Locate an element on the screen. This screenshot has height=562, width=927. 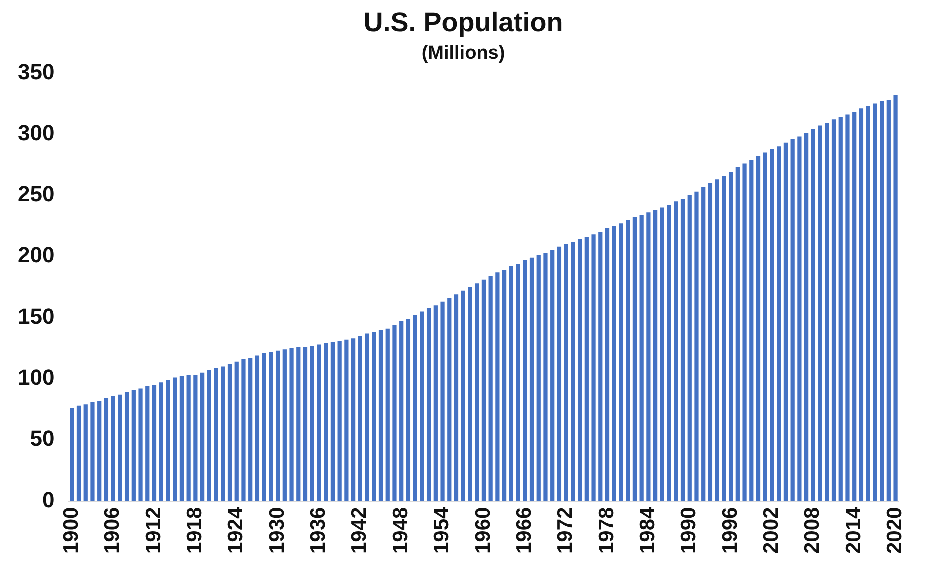
x-tick-label: 1930 is located at coordinates (277, 530).